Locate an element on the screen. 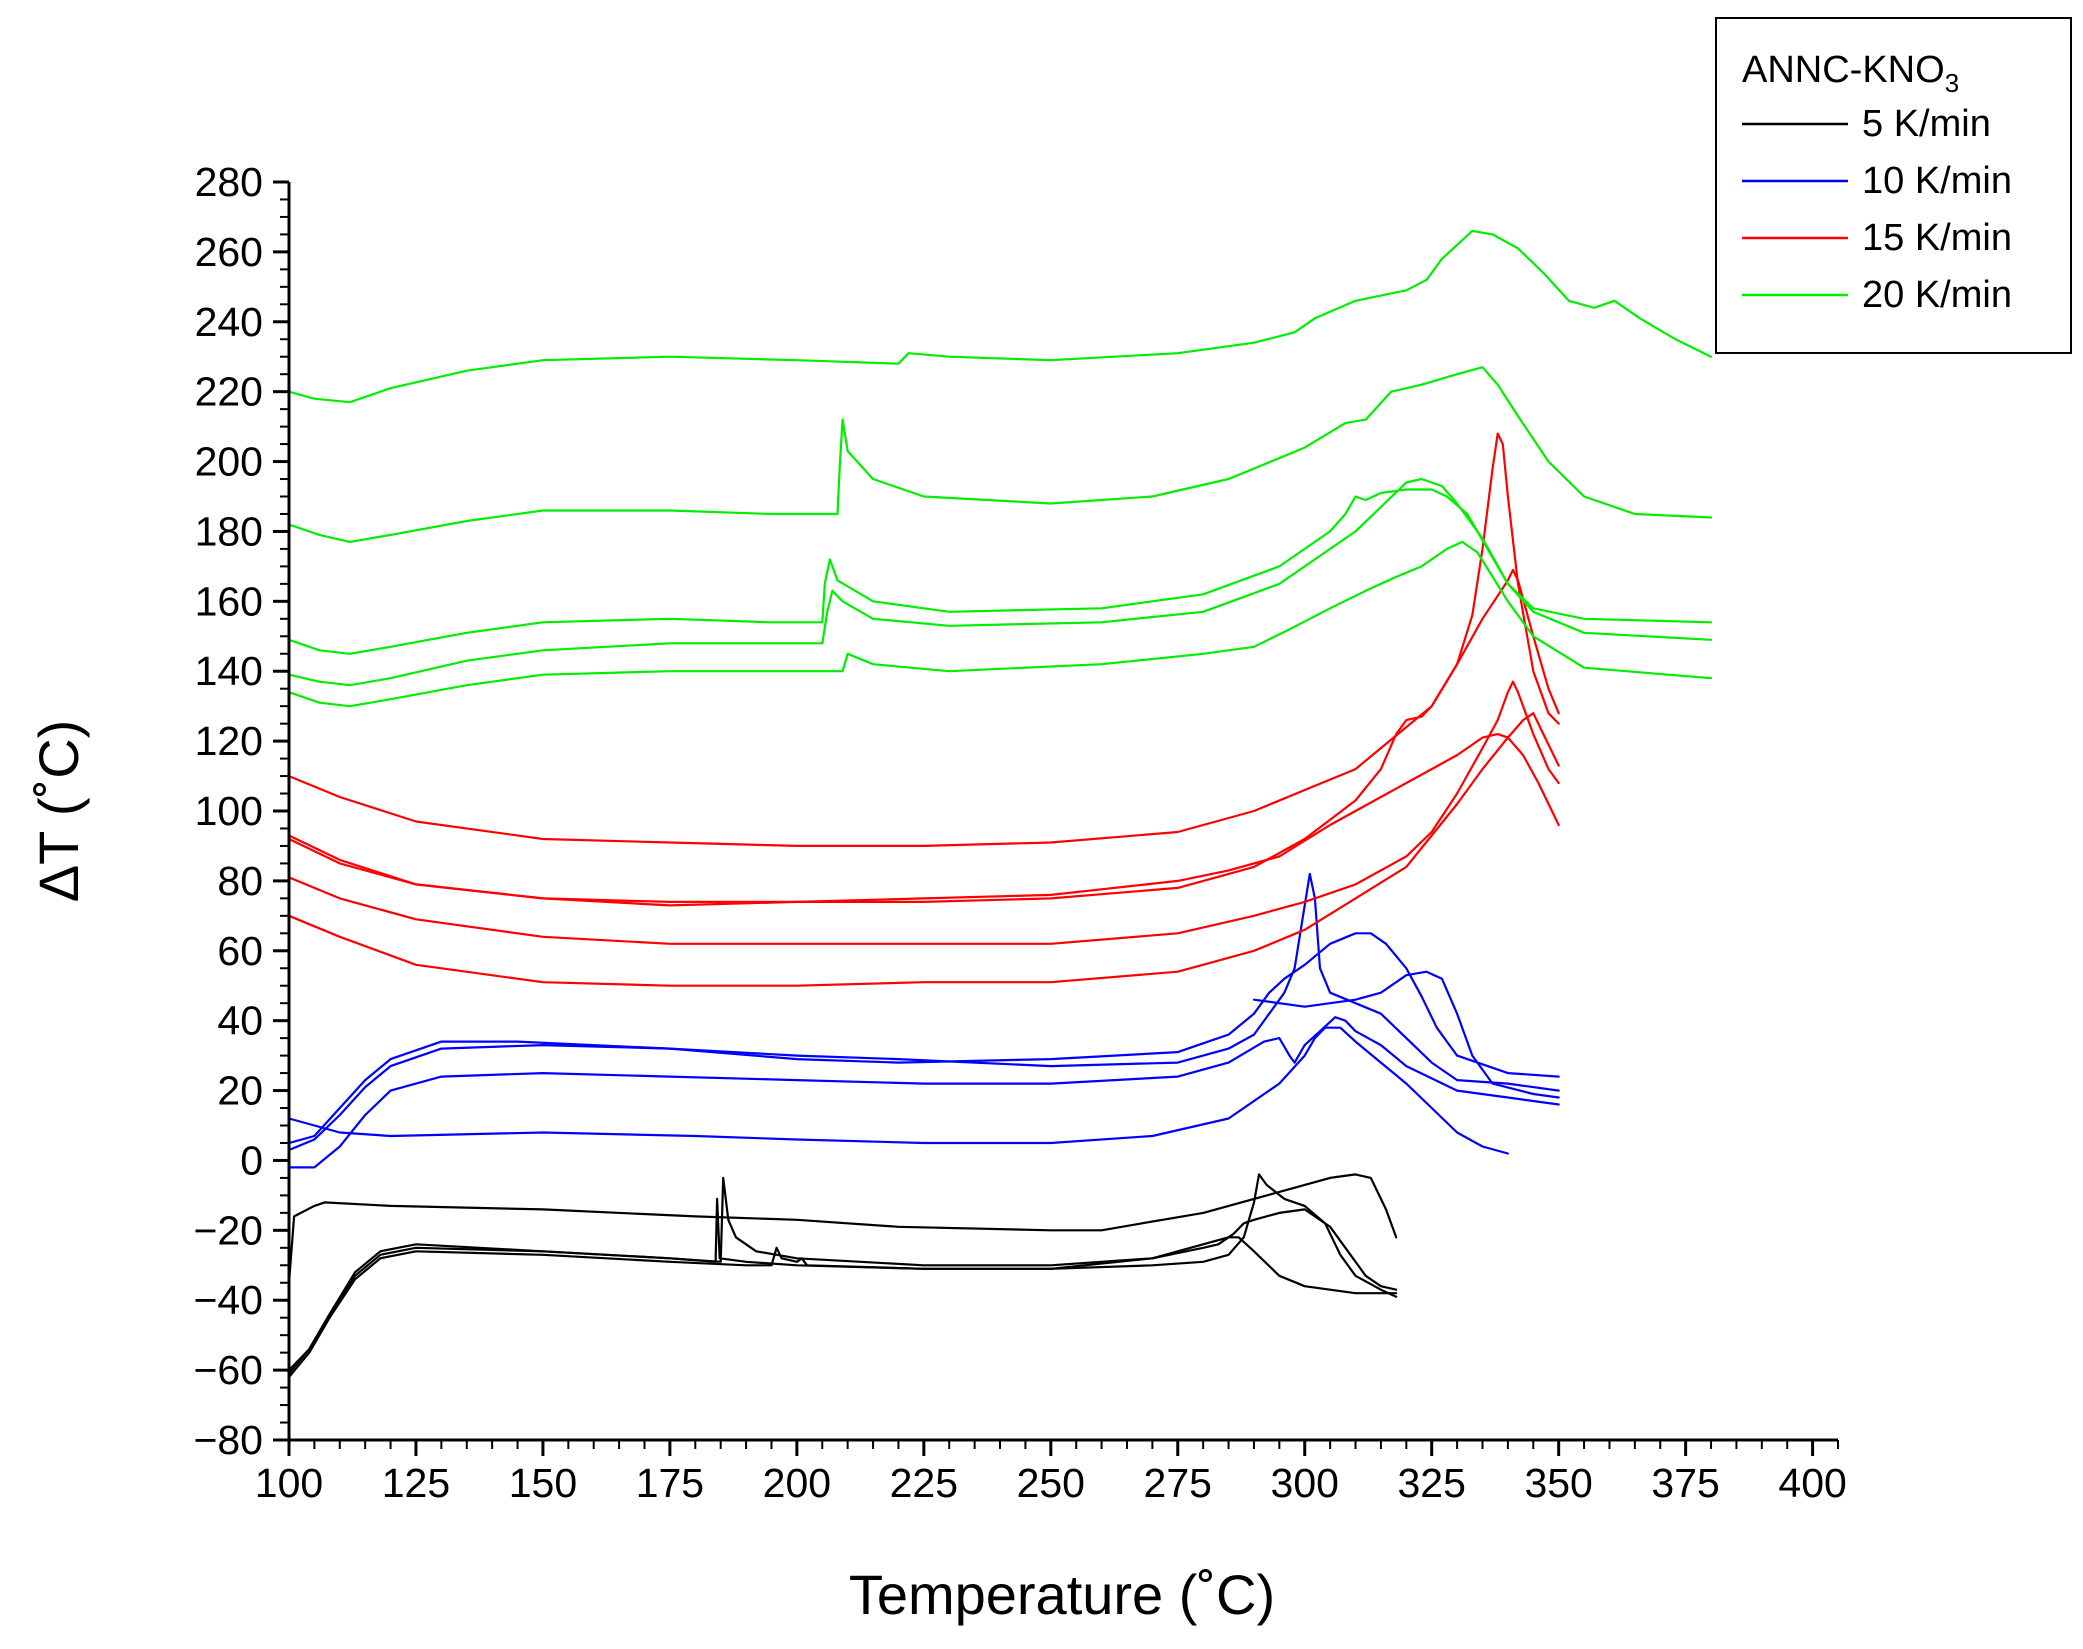 This screenshot has width=2083, height=1649. y-tick-label: 20 is located at coordinates (240, 1091).